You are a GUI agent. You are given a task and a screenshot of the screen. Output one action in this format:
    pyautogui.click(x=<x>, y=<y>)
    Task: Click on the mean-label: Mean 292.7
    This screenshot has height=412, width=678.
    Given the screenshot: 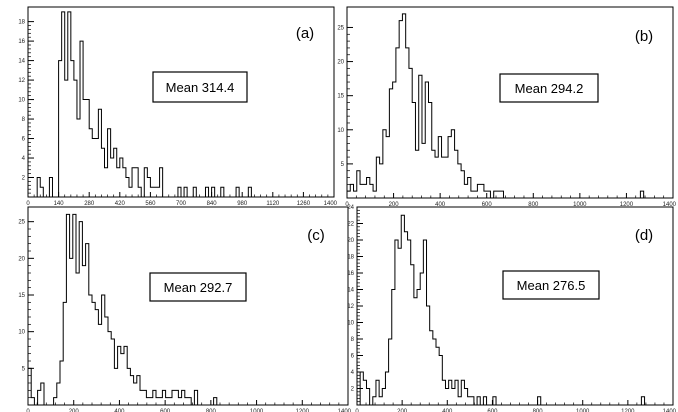 What is the action you would take?
    pyautogui.click(x=198, y=287)
    